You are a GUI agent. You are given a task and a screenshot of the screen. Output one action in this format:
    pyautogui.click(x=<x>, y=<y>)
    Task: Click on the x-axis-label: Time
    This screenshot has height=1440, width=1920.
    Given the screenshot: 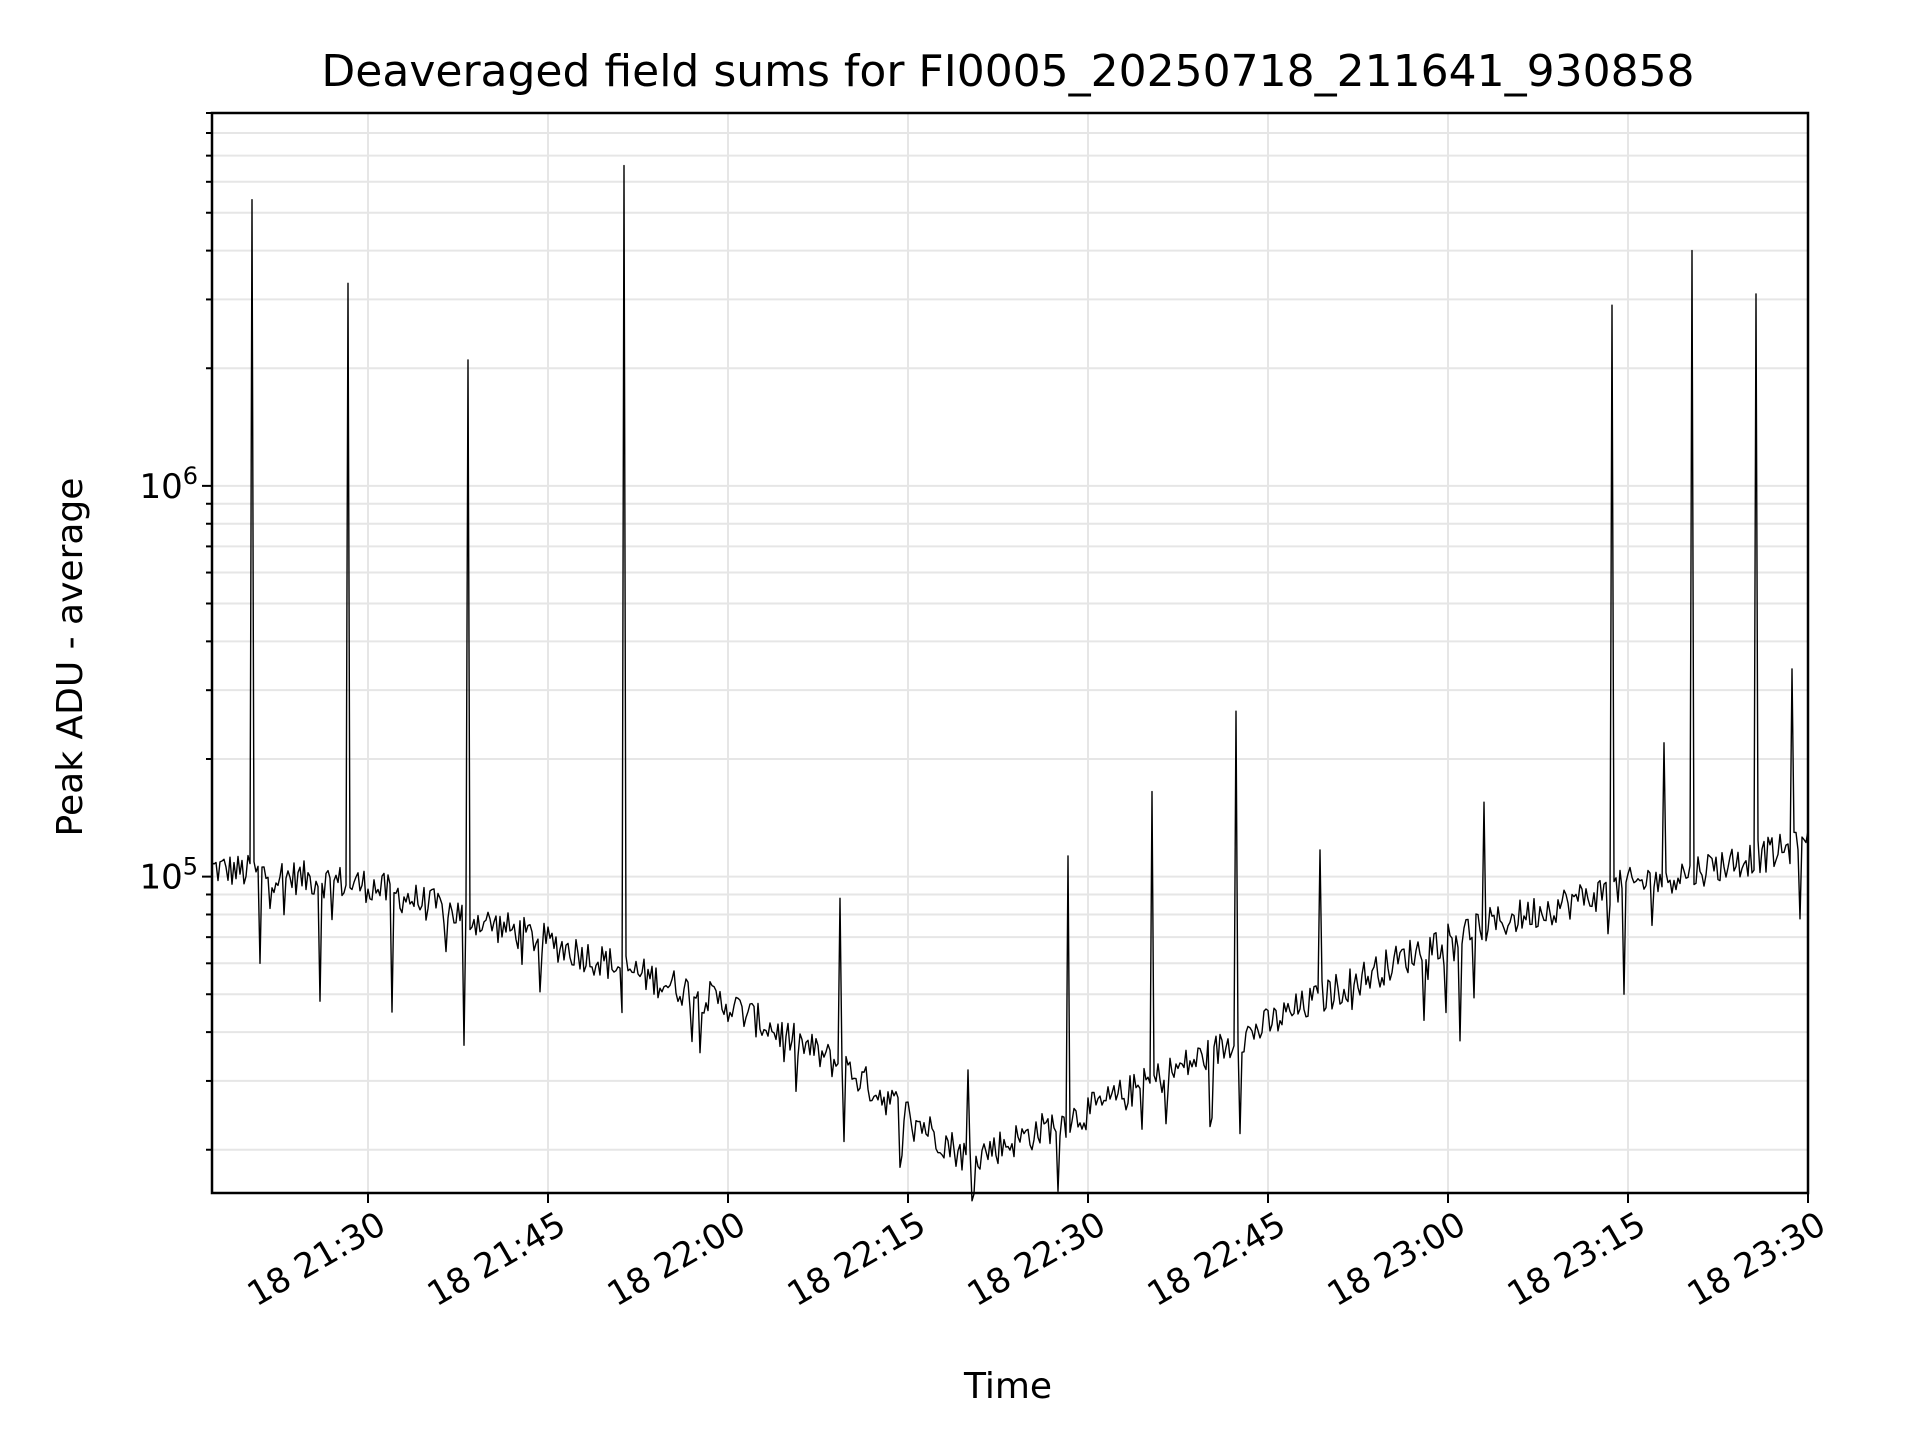 What is the action you would take?
    pyautogui.click(x=1007, y=1386)
    